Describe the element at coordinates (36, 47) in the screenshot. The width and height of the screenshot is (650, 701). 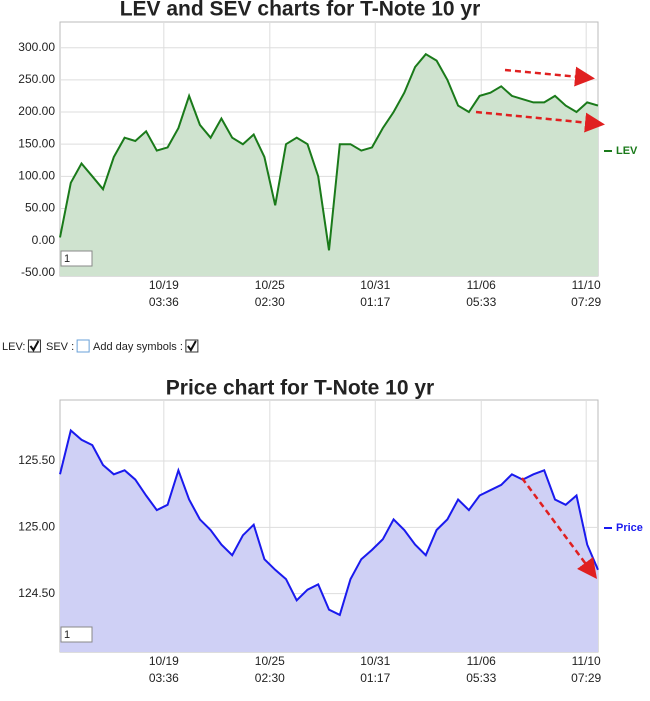
I see `y-tick-label: 300.00` at that location.